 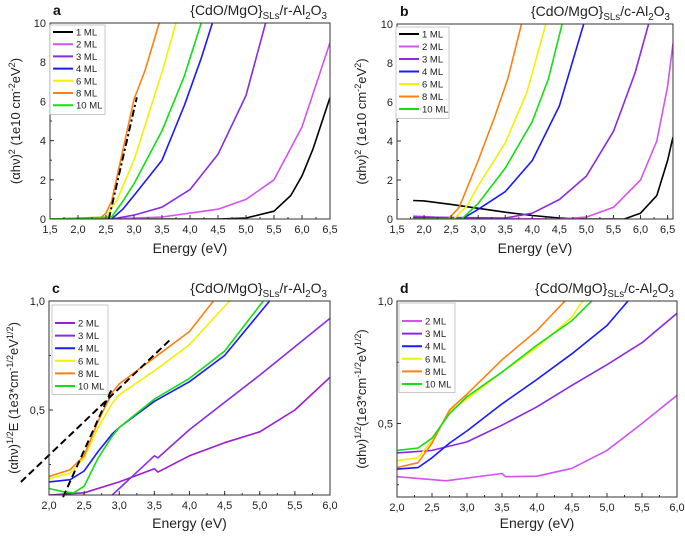 I want to click on y-tick-label: 2, so click(x=43, y=181).